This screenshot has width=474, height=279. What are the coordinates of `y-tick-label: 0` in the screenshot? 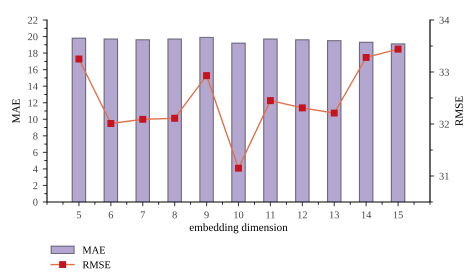 It's located at (35, 202).